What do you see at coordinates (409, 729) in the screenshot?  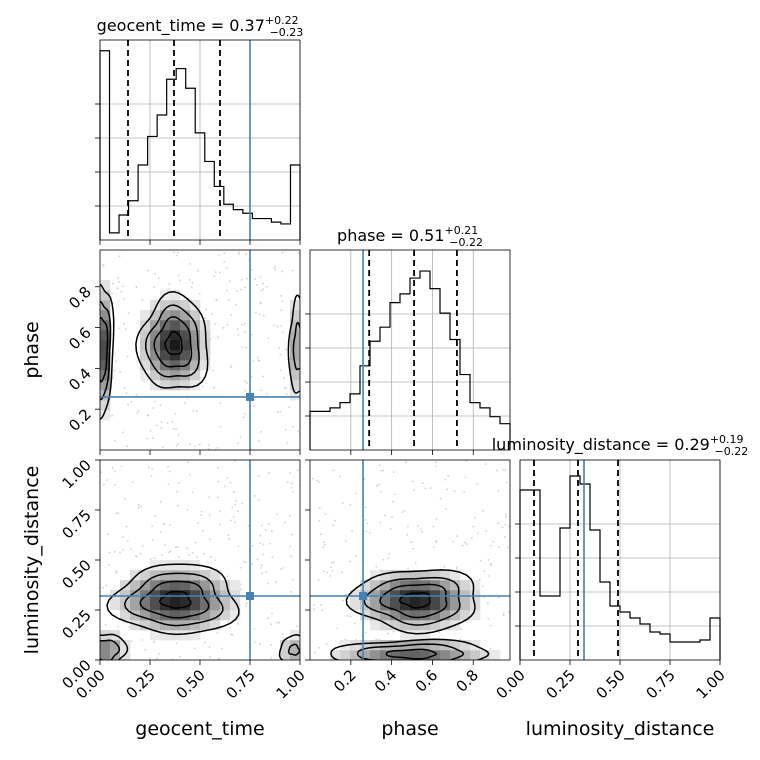 I see `xlabel-phase: phase` at bounding box center [409, 729].